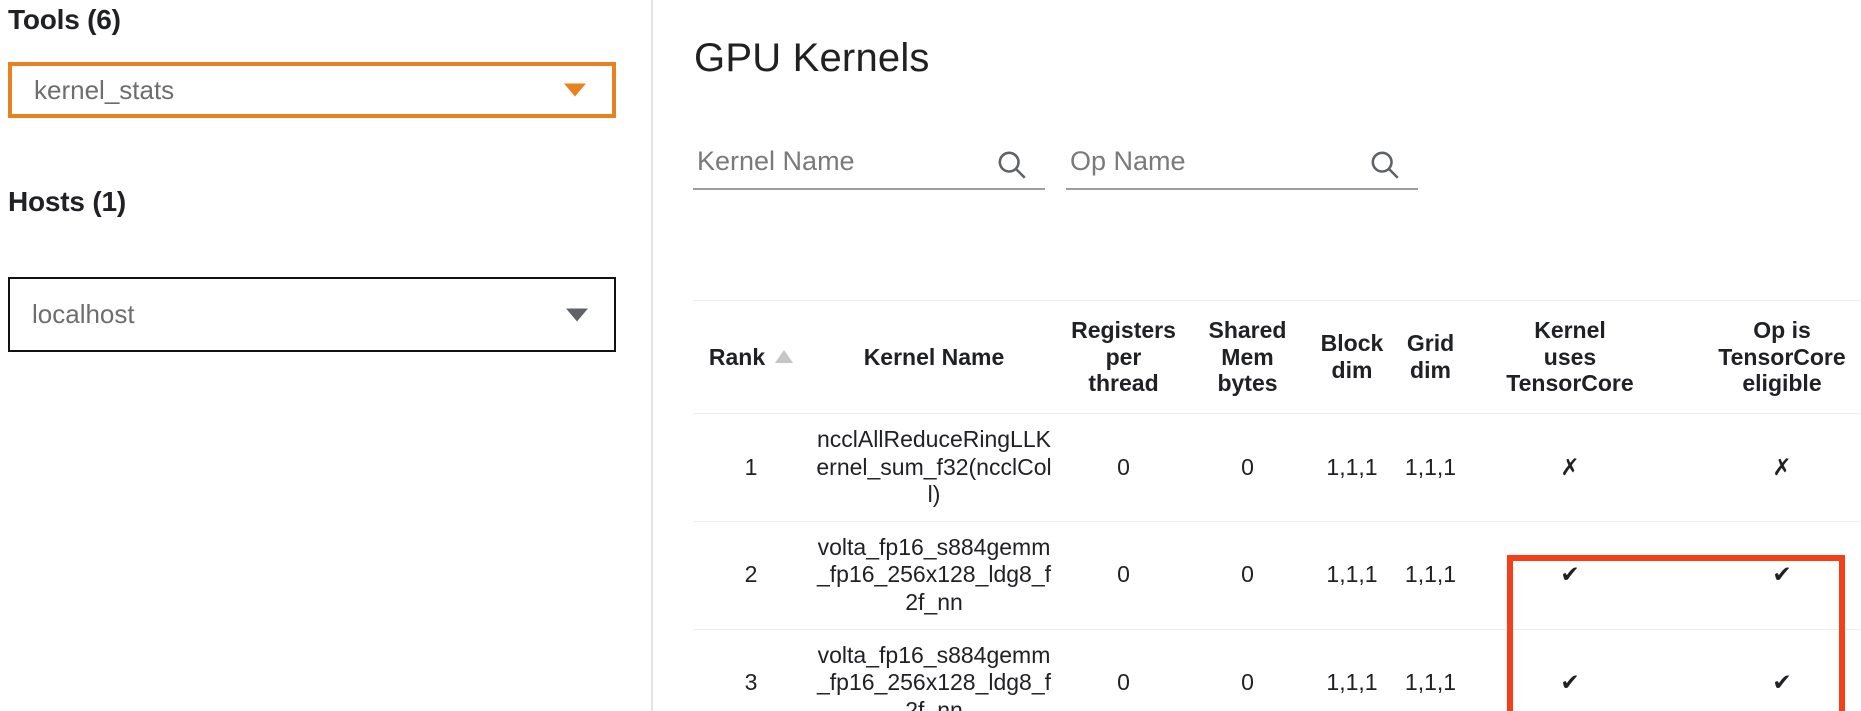 This screenshot has height=711, width=1861. What do you see at coordinates (67, 201) in the screenshot?
I see `hosts-section-heading: Hosts (1)` at bounding box center [67, 201].